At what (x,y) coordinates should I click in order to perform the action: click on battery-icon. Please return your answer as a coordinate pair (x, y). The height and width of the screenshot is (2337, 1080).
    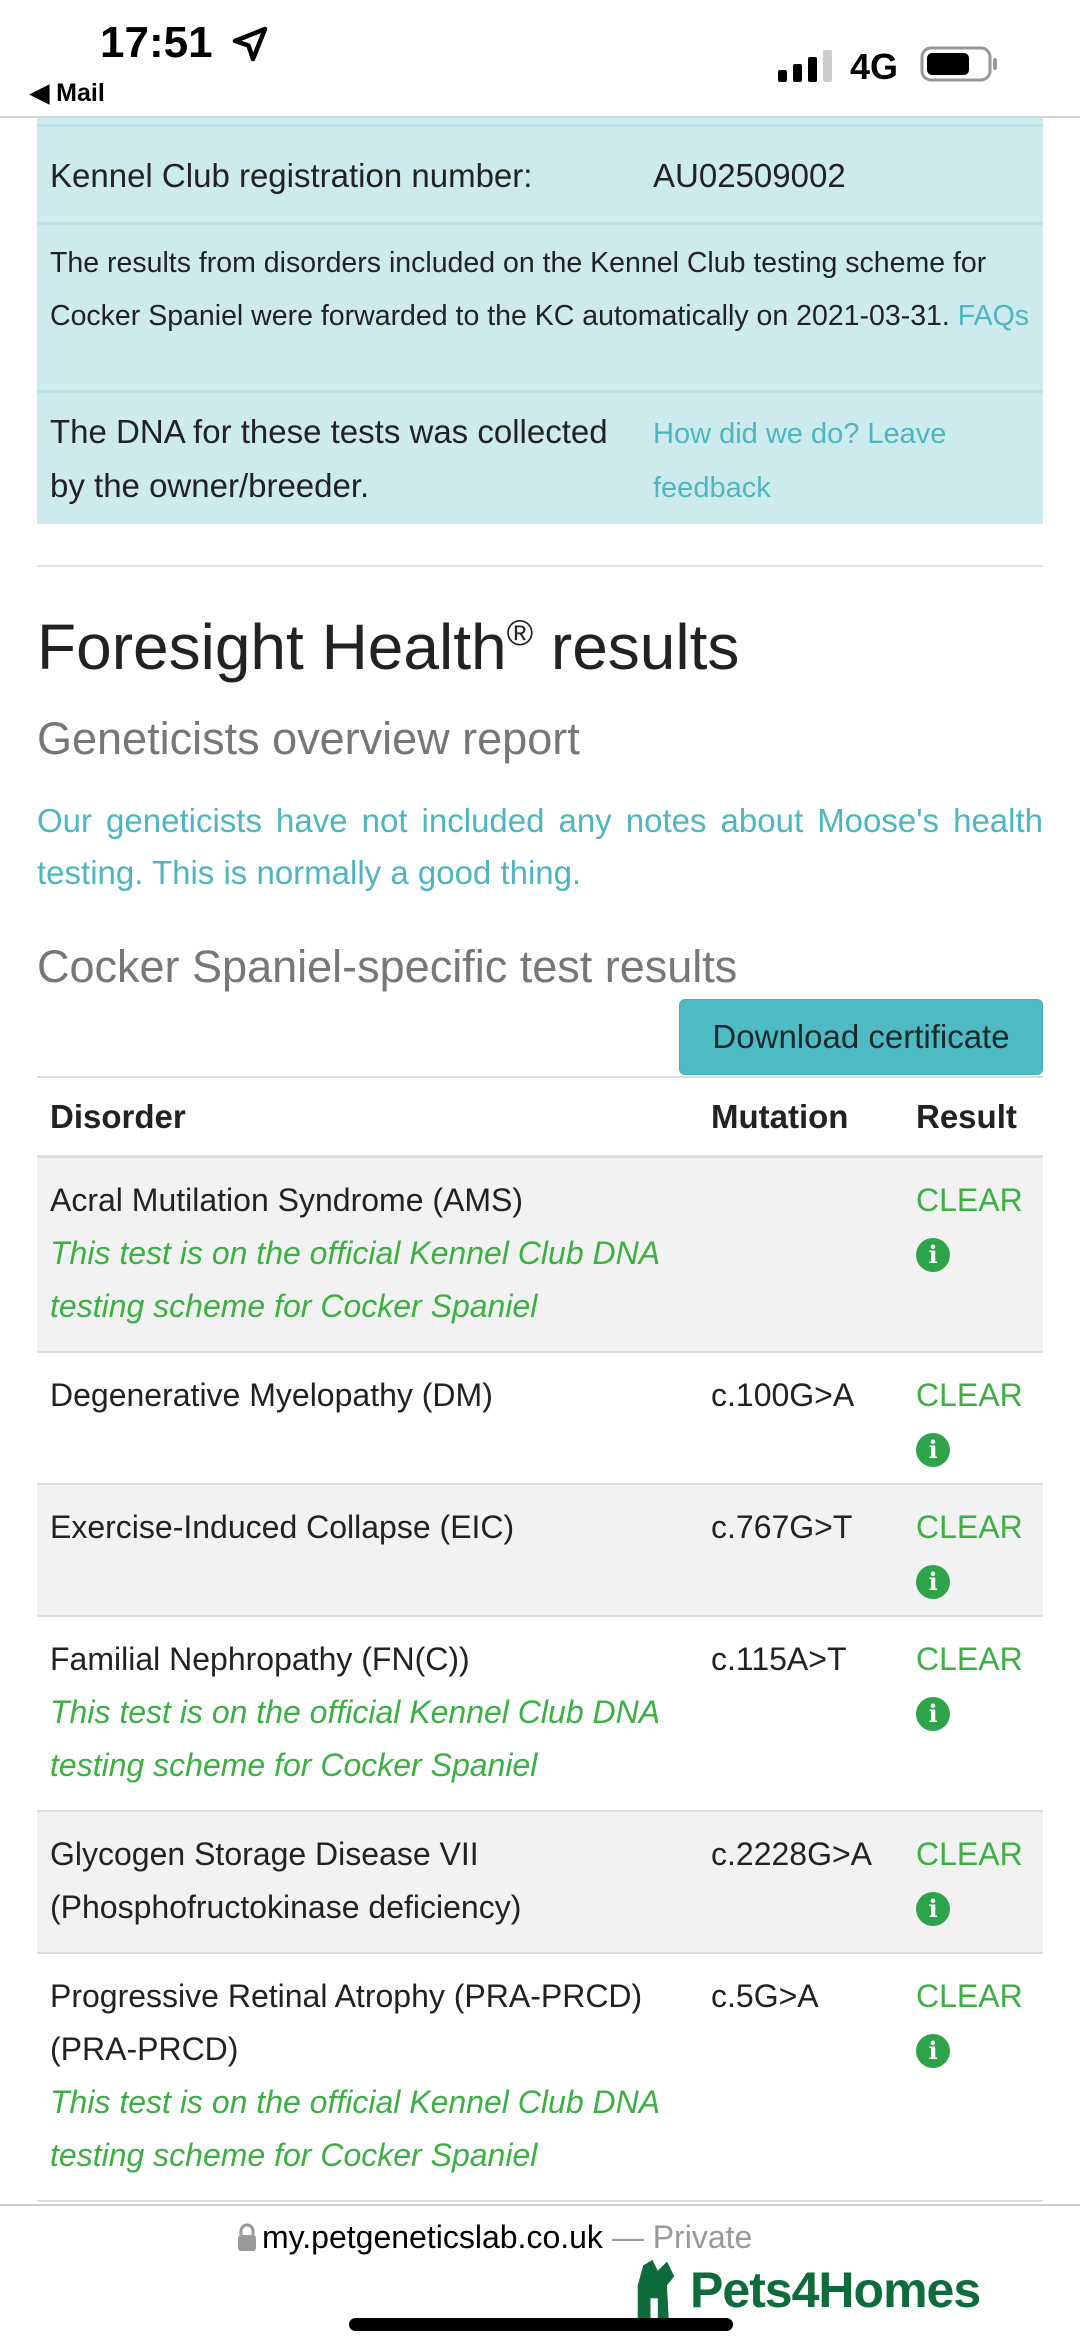
    Looking at the image, I should click on (958, 64).